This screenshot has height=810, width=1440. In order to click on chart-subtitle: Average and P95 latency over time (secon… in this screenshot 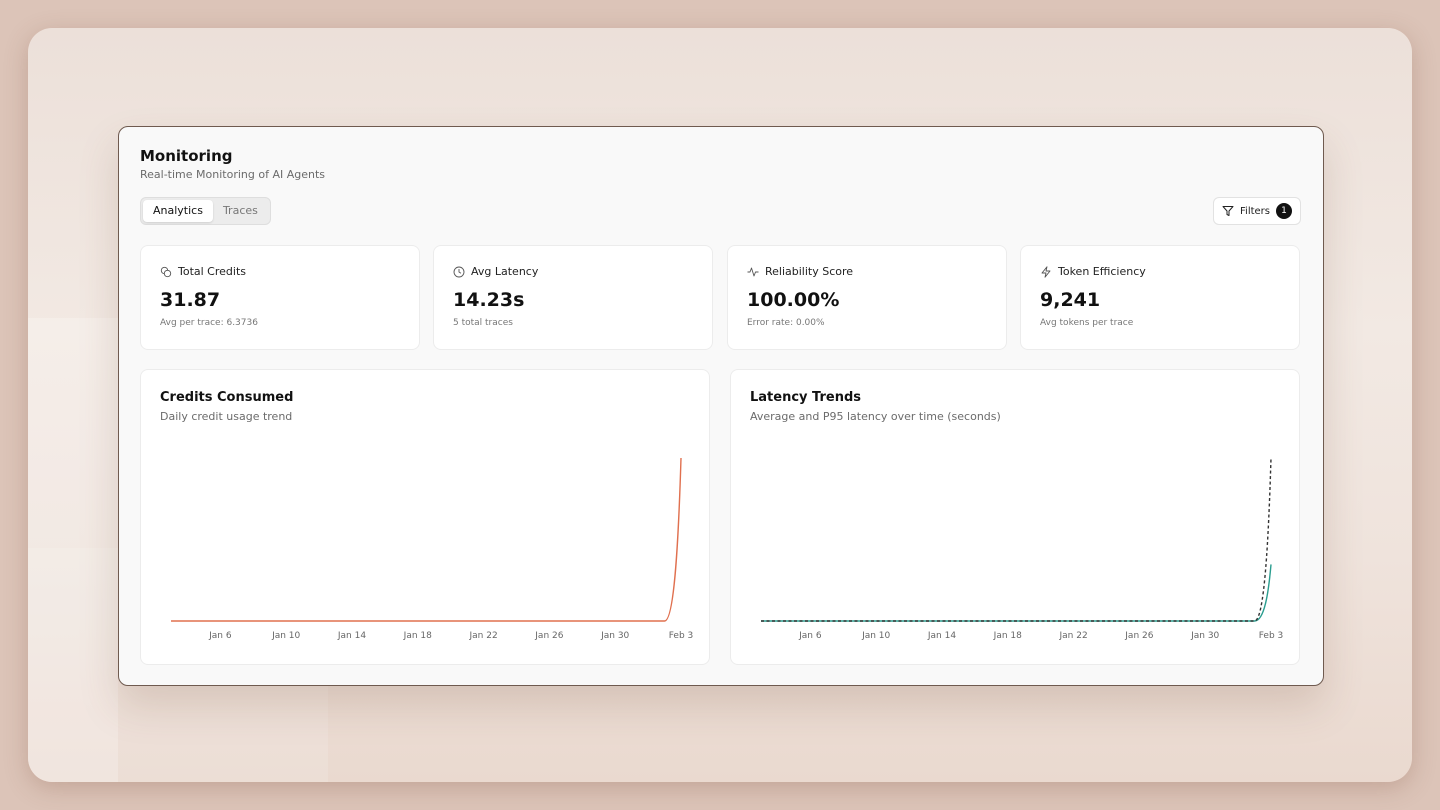, I will do `click(875, 416)`.